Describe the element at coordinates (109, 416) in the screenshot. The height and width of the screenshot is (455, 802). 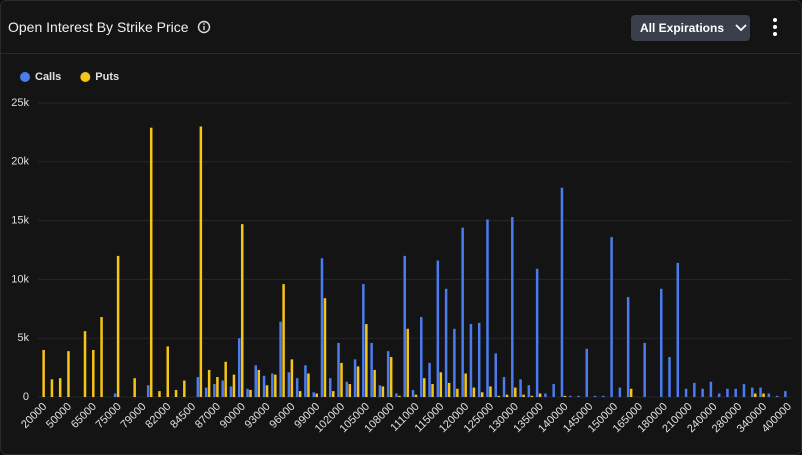
I see `x-tick-label: 75000` at that location.